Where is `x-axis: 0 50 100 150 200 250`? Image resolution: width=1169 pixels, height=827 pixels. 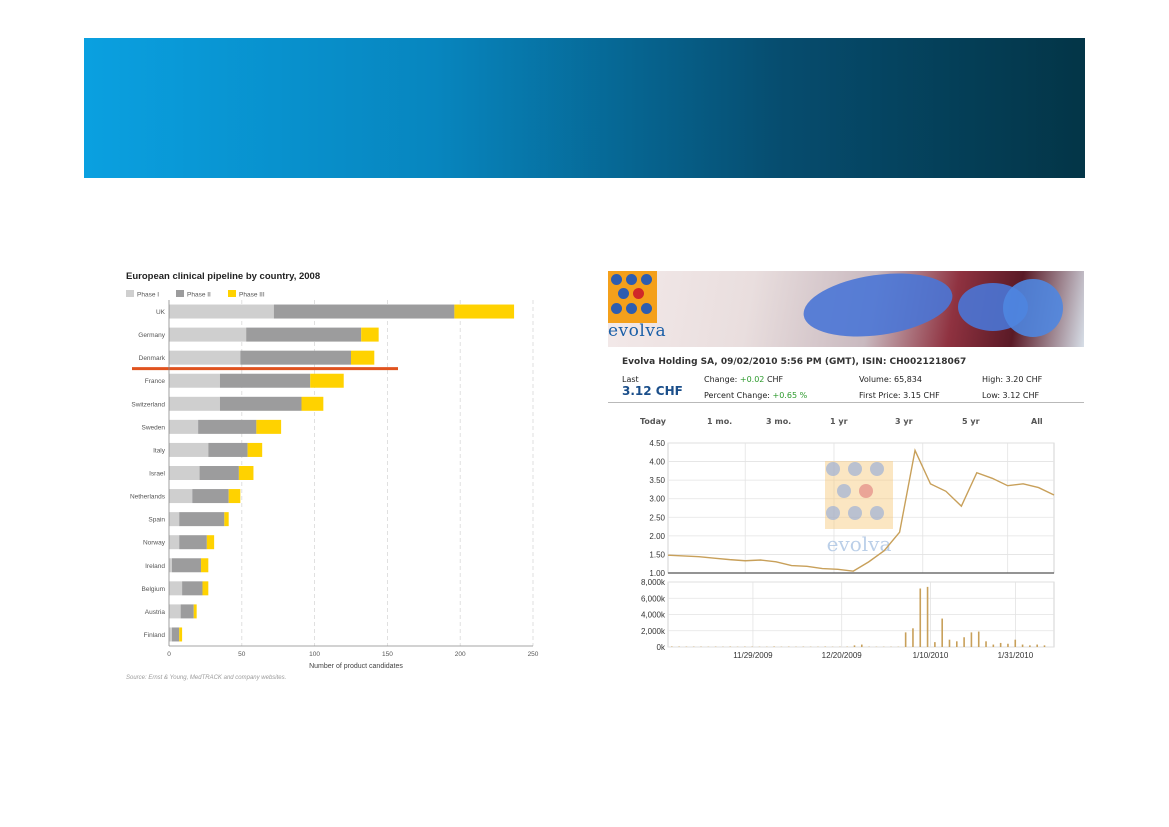
x-axis: 0 50 100 150 200 250 is located at coordinates (353, 479).